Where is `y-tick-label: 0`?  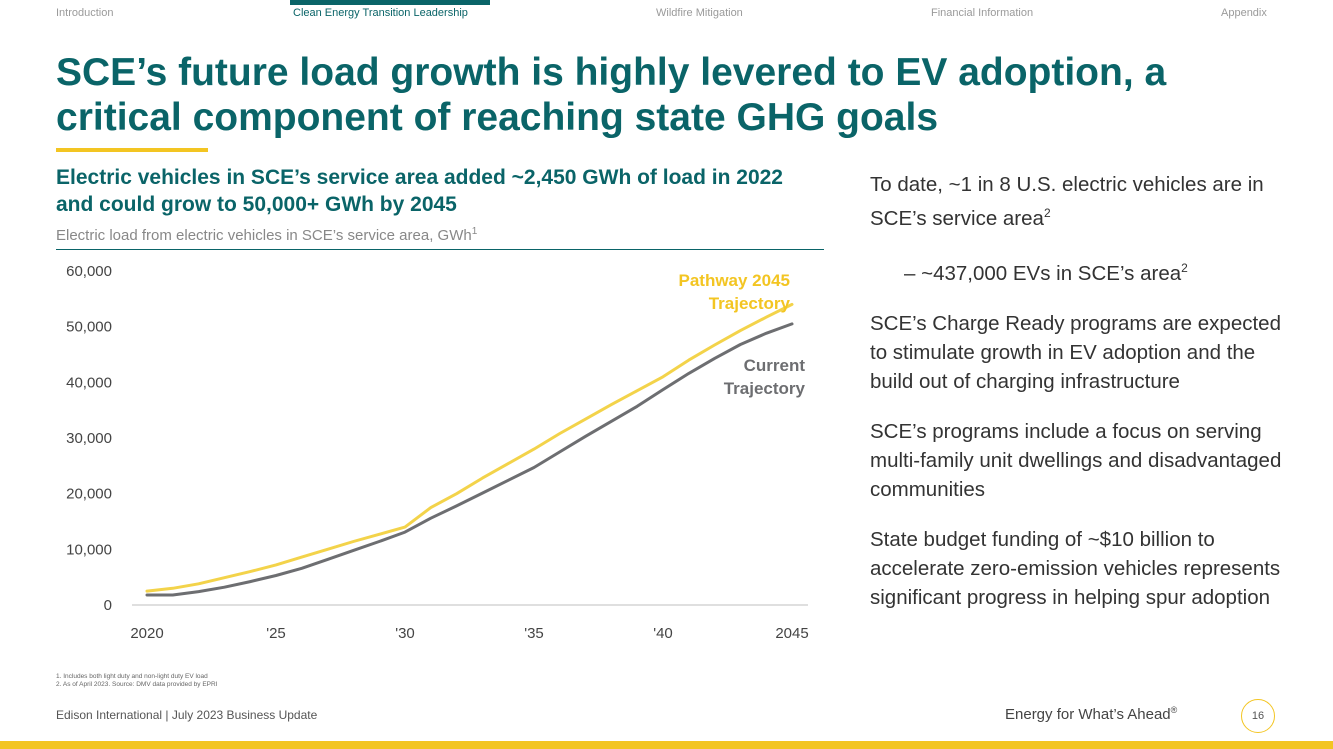 y-tick-label: 0 is located at coordinates (108, 605).